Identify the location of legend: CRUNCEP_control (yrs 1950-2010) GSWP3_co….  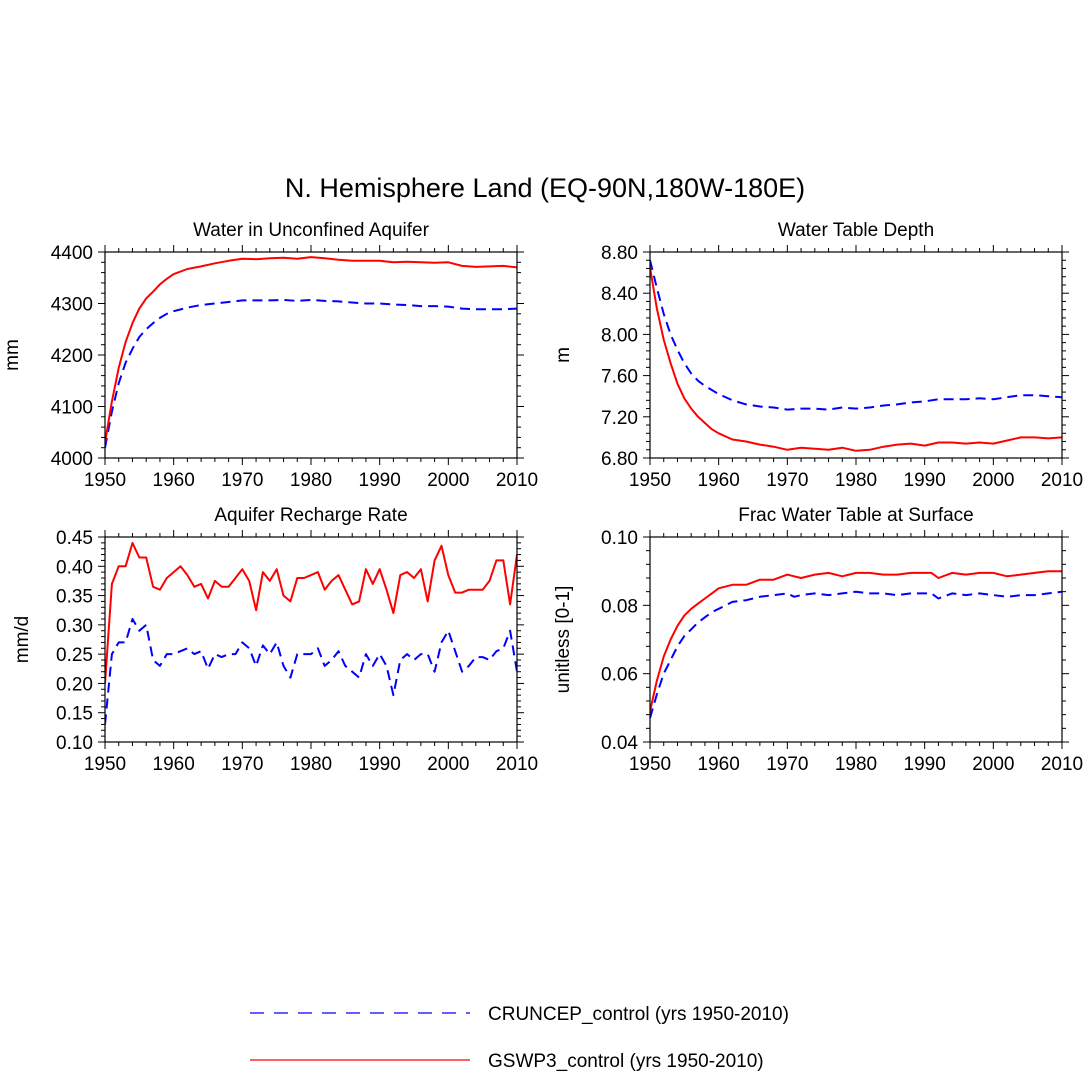
(519, 1038).